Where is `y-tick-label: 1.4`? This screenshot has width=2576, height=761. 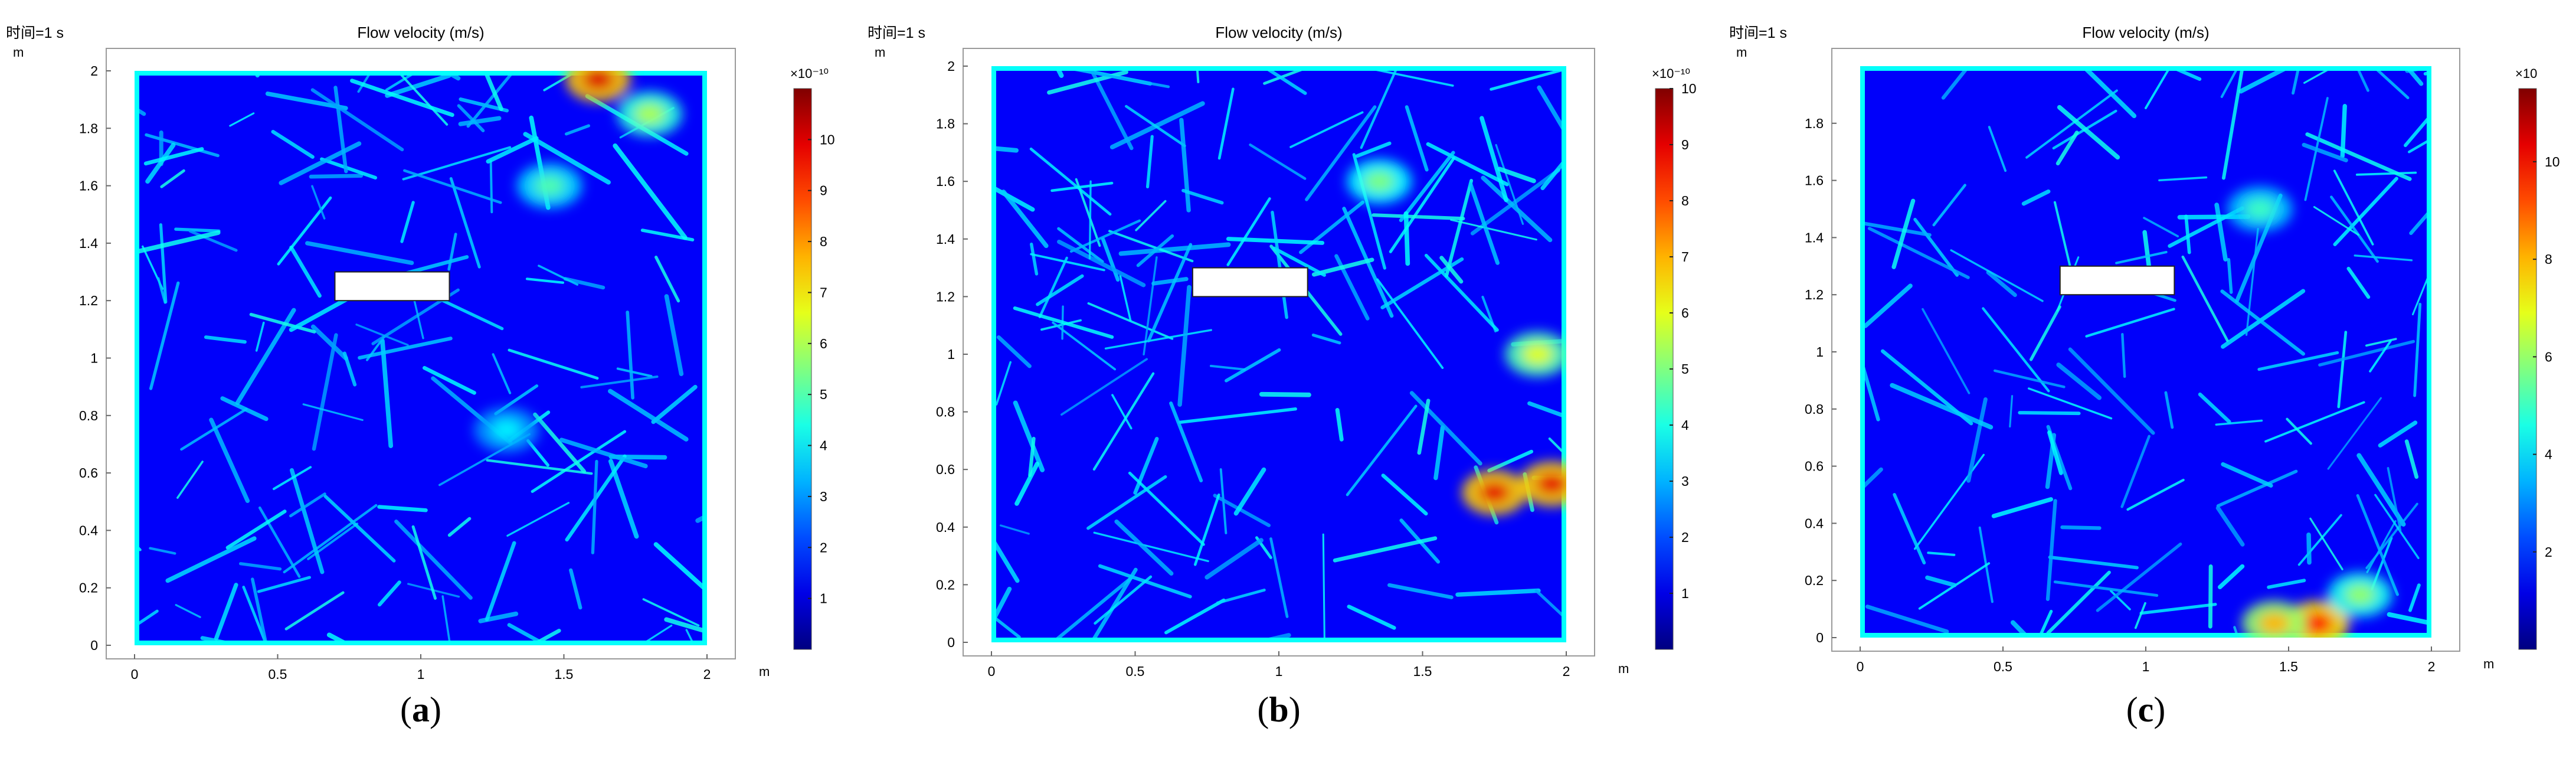 y-tick-label: 1.4 is located at coordinates (88, 243).